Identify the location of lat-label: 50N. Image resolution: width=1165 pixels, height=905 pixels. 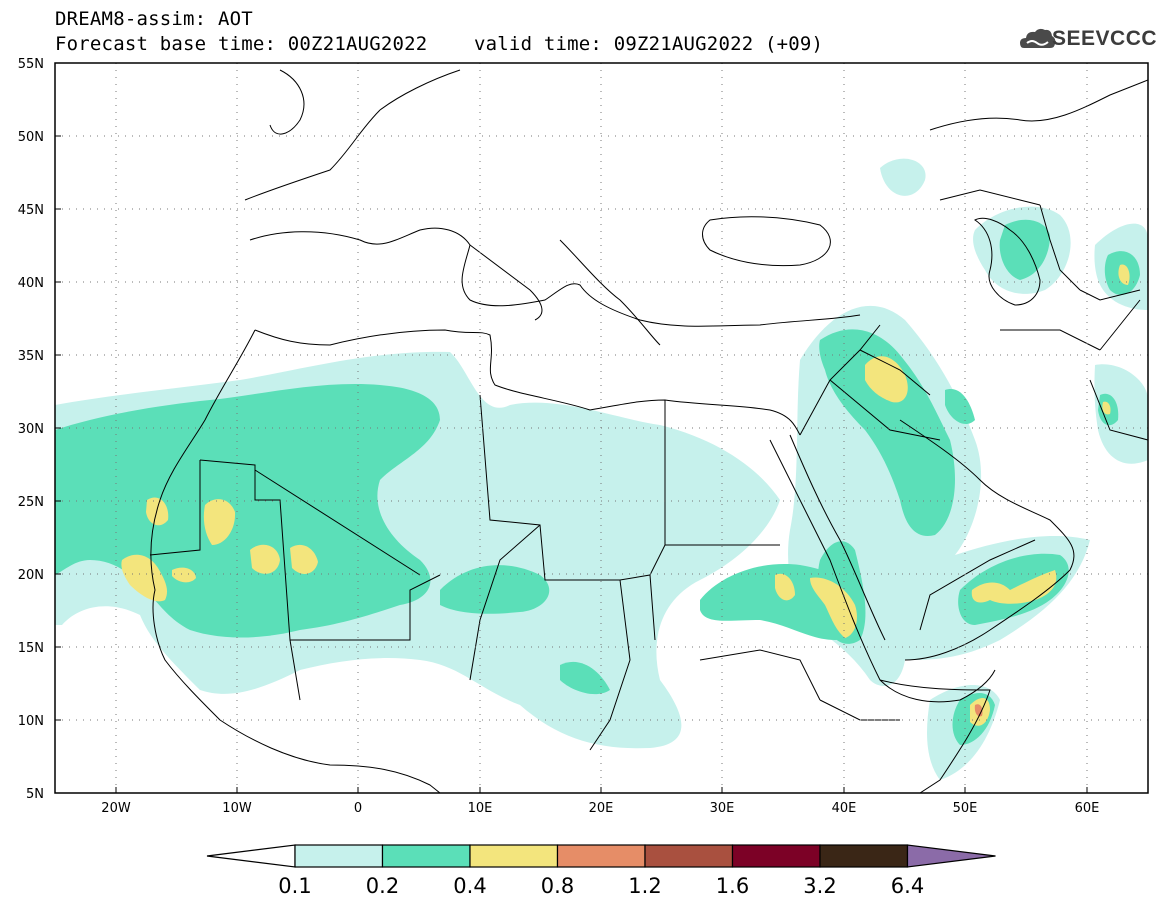
(31, 137).